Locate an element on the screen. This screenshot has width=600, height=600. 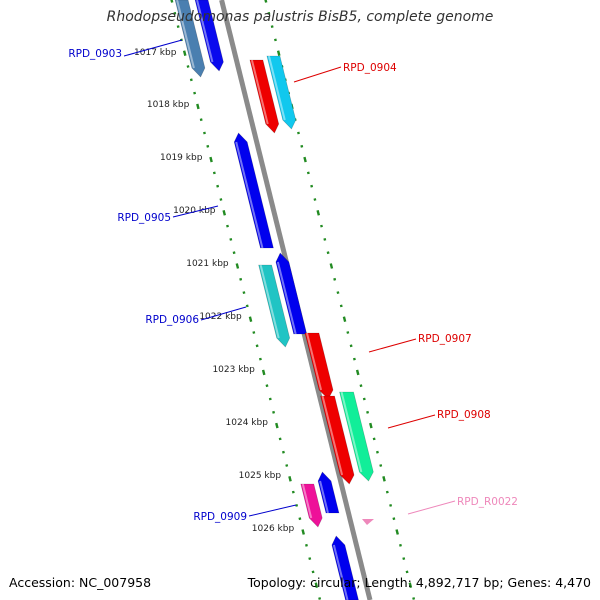
gene-label: RPD_0908 is located at coordinates (464, 415).